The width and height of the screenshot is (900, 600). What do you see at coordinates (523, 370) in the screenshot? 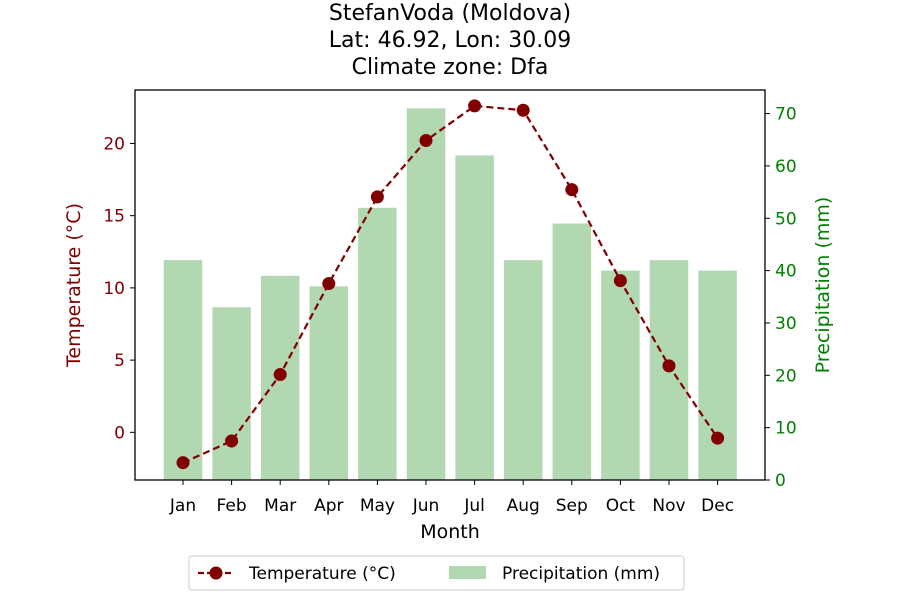
I see `precipitation-bar-aug` at bounding box center [523, 370].